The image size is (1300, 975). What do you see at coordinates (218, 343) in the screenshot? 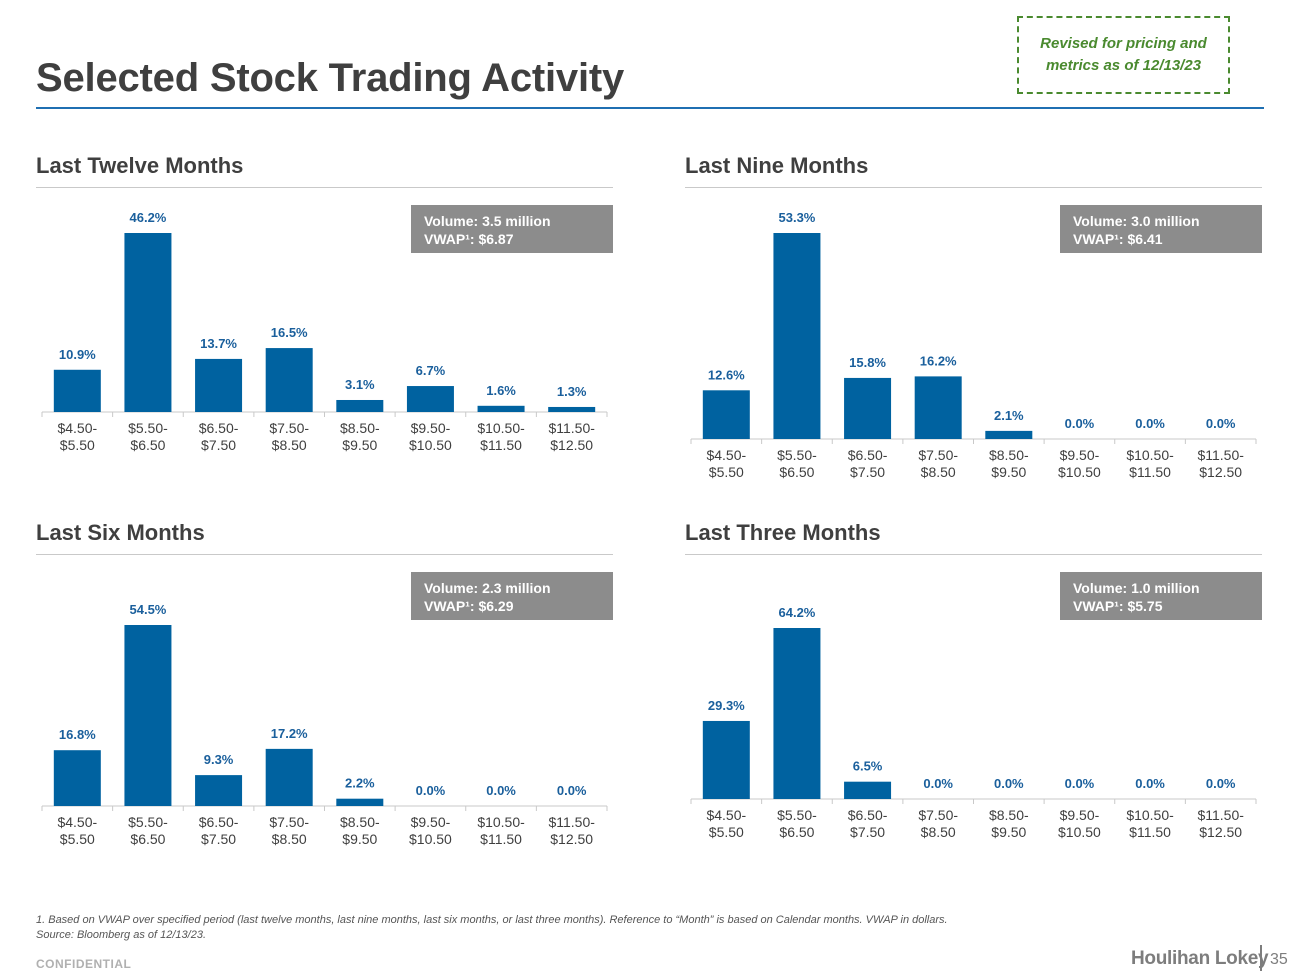
I see `bar-data-label: 13.7%` at bounding box center [218, 343].